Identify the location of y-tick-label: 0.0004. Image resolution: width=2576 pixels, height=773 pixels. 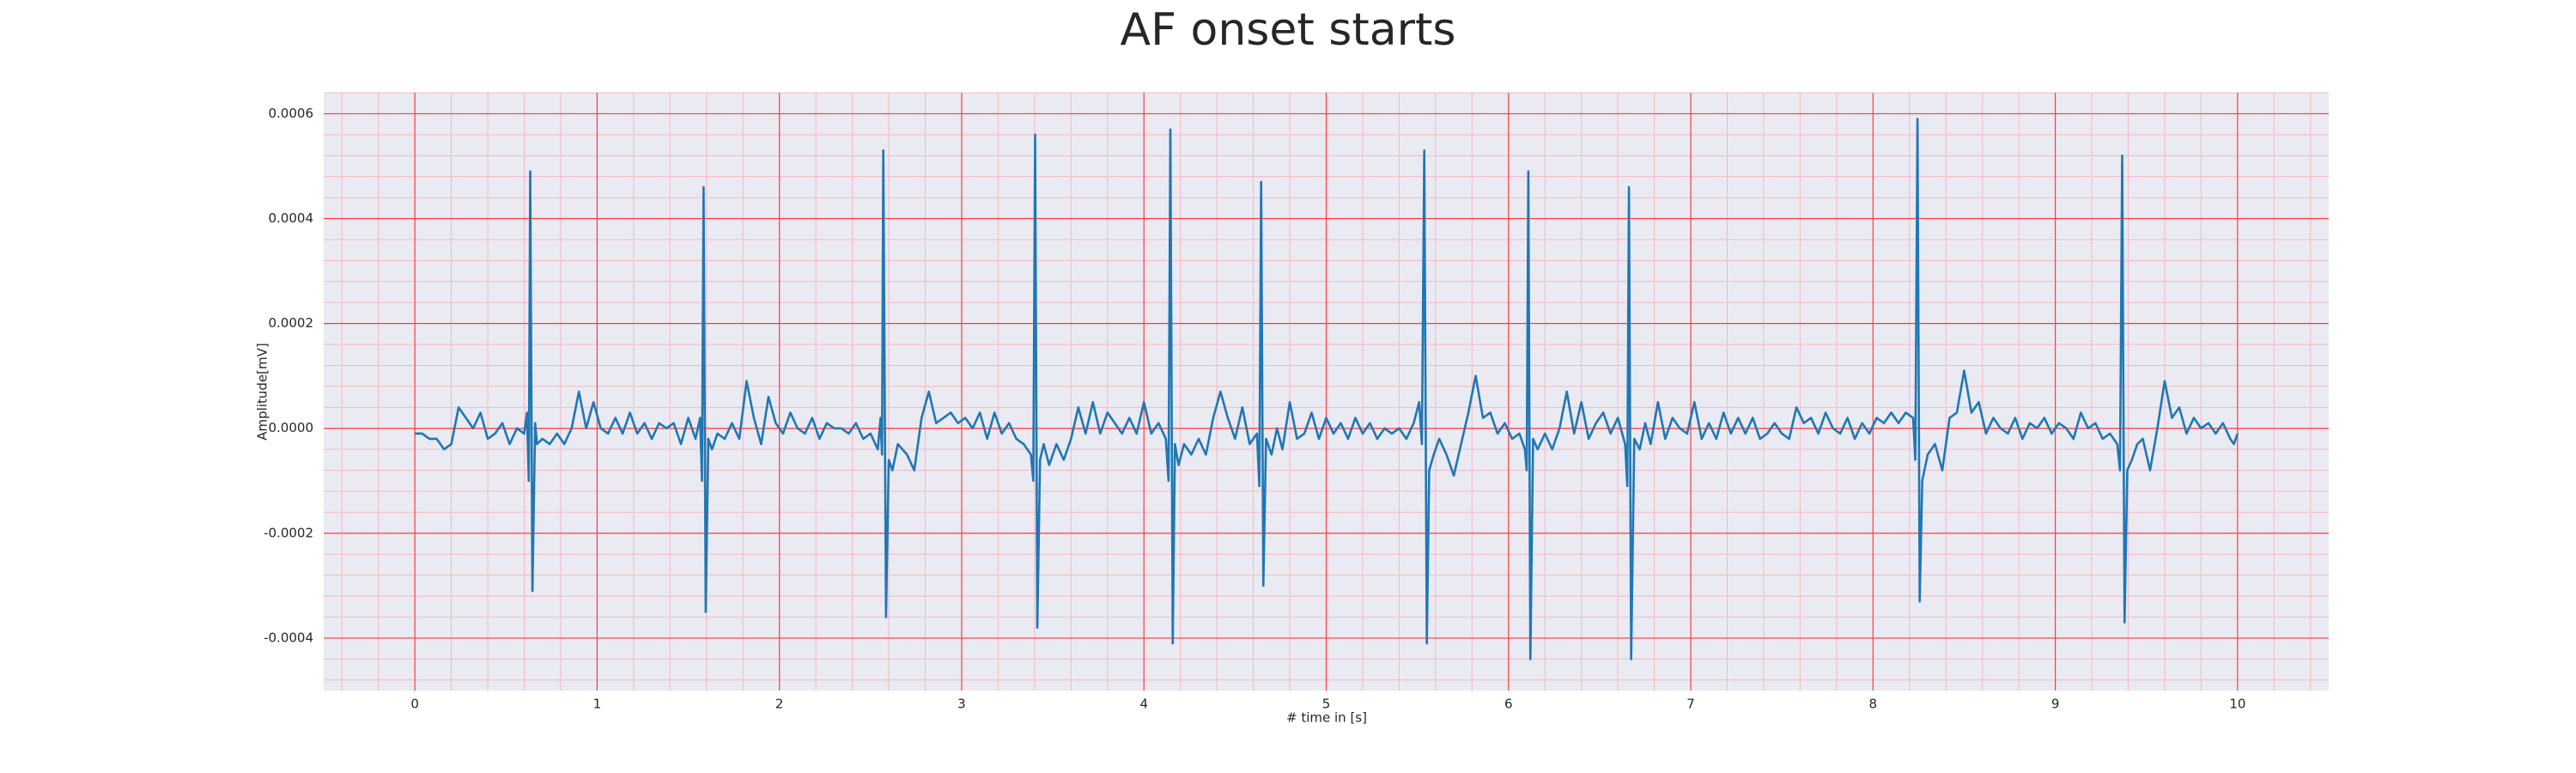
(291, 218).